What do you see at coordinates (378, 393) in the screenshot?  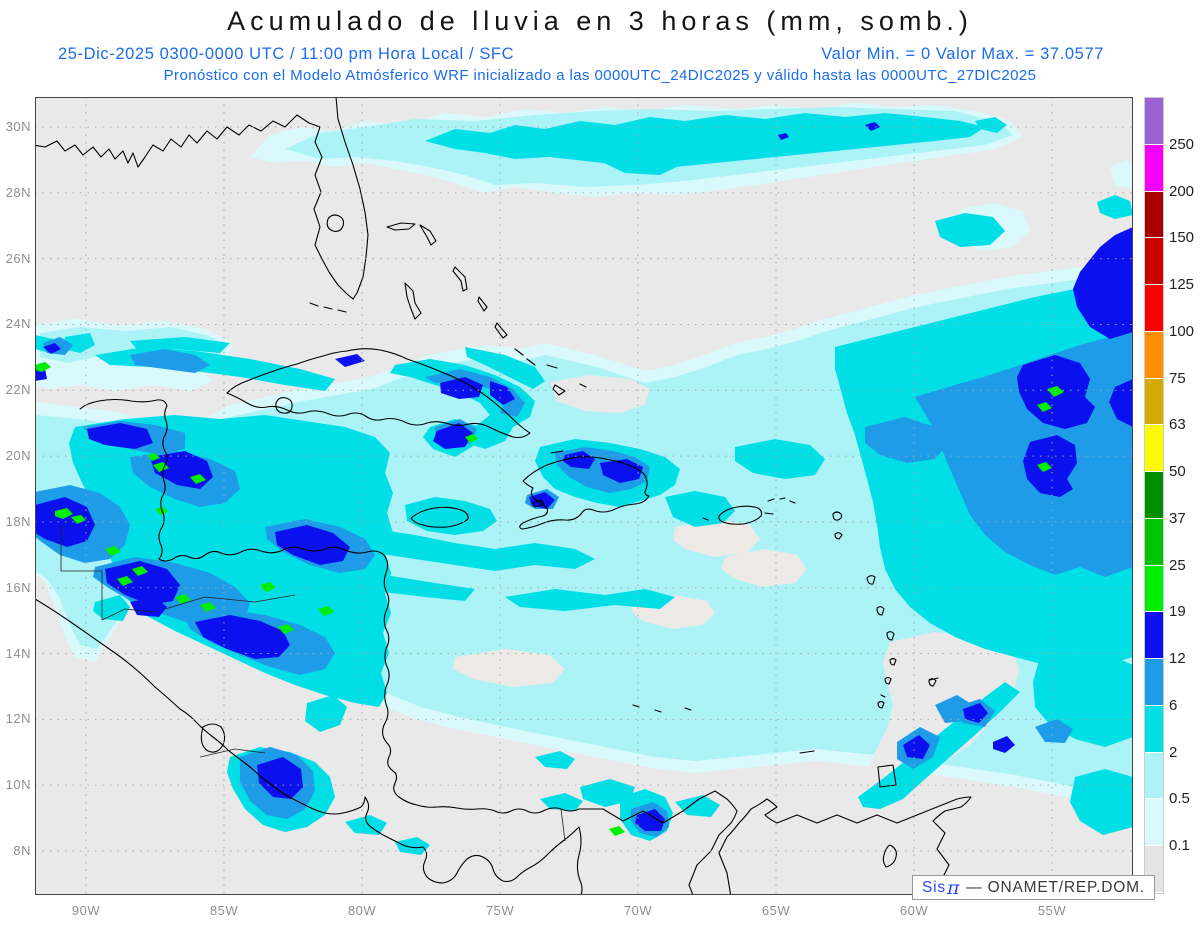 I see `cuba` at bounding box center [378, 393].